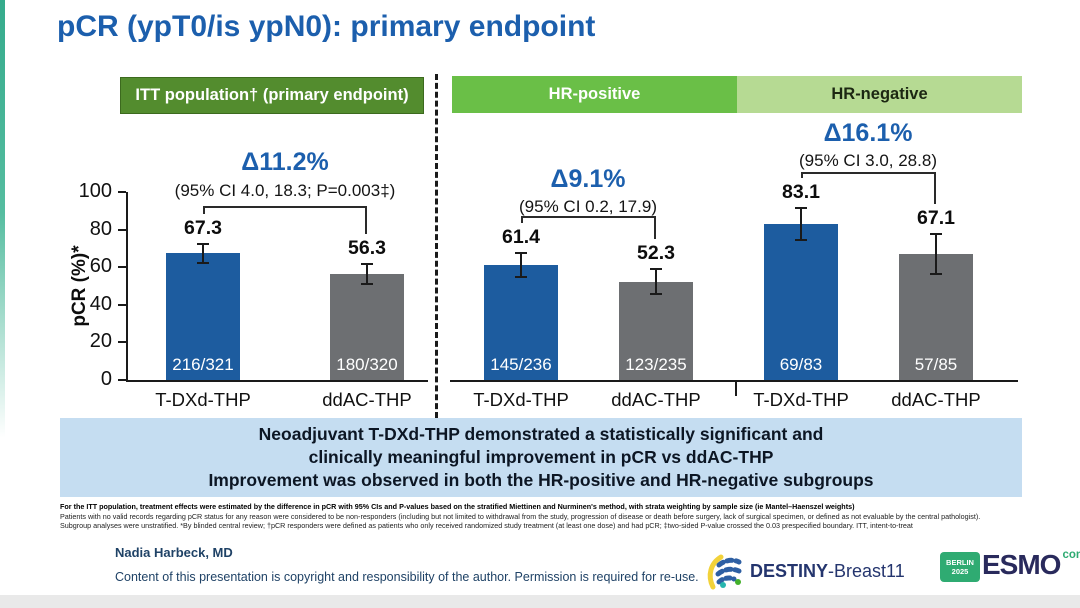 The image size is (1080, 608). What do you see at coordinates (724, 572) in the screenshot?
I see `destiny-fan-icon` at bounding box center [724, 572].